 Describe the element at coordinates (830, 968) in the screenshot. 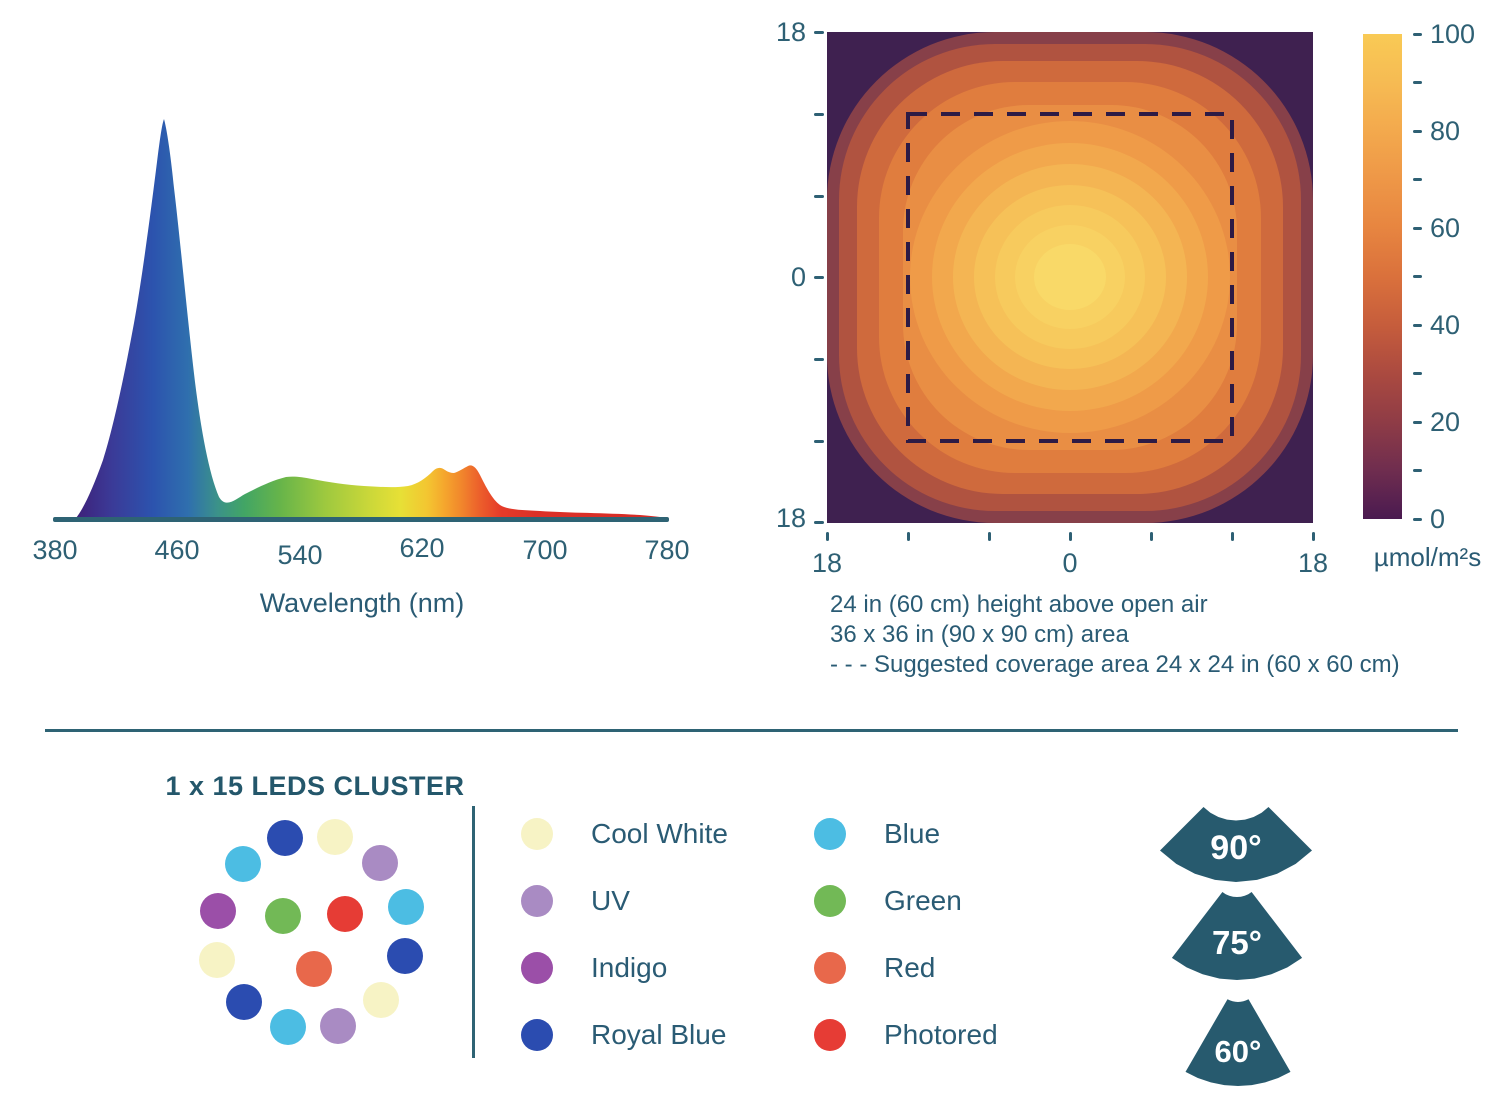

I see `red-dot` at that location.